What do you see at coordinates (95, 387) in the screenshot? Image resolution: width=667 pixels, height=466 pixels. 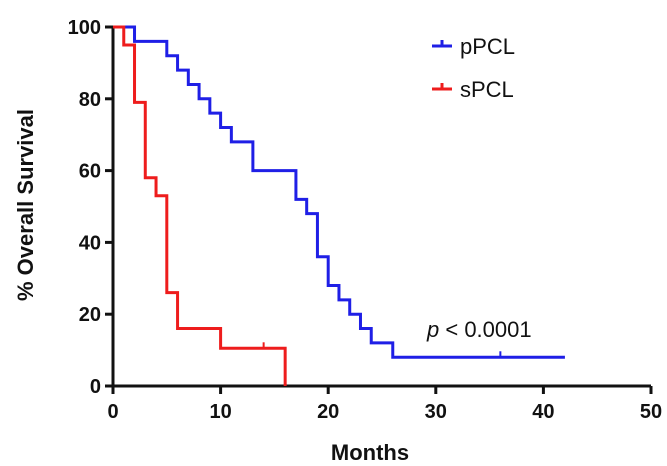 I see `y-tick-label: 0` at bounding box center [95, 387].